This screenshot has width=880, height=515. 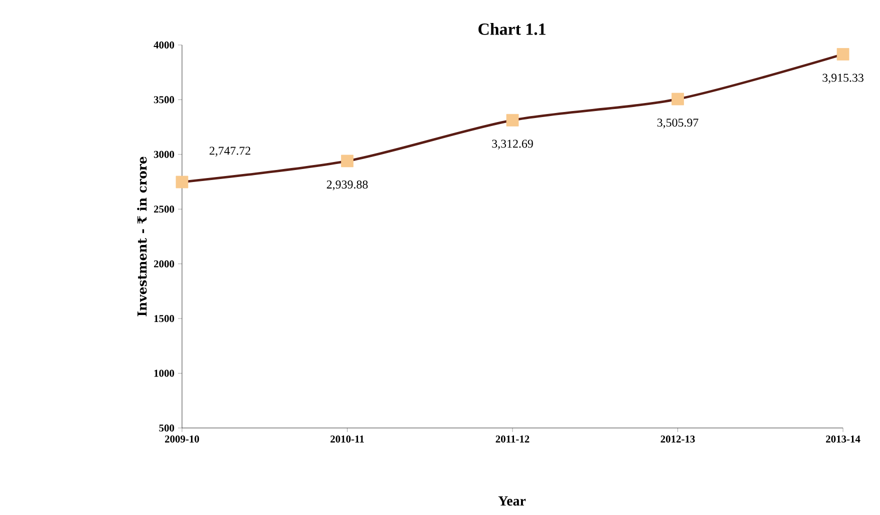 I want to click on y-tick-label: 3500, so click(x=164, y=100).